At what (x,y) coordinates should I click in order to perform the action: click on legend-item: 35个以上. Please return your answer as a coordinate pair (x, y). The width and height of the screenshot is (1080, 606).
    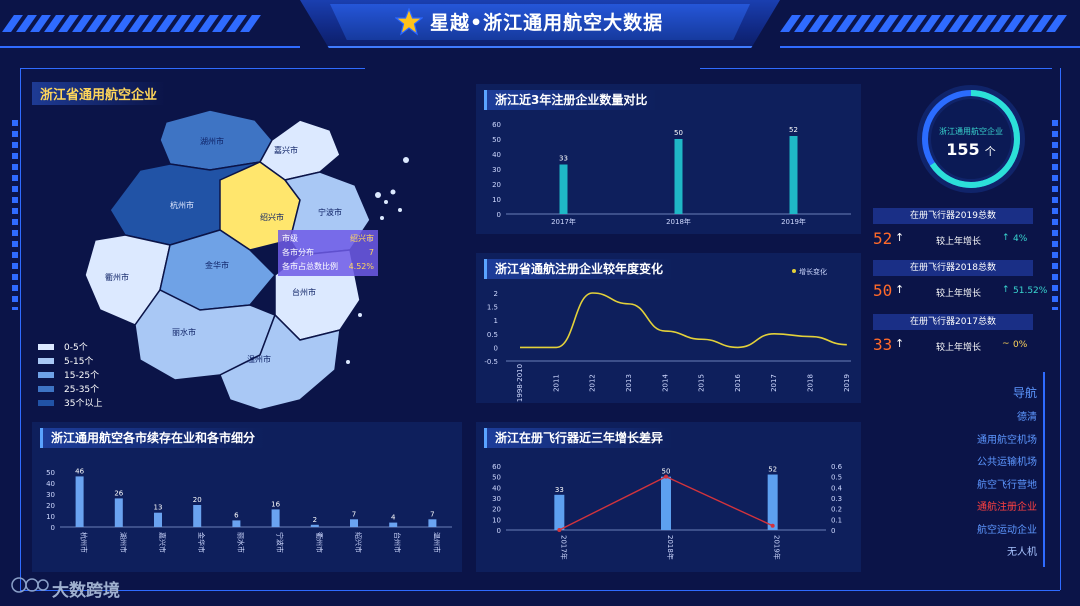
    Looking at the image, I should click on (70, 402).